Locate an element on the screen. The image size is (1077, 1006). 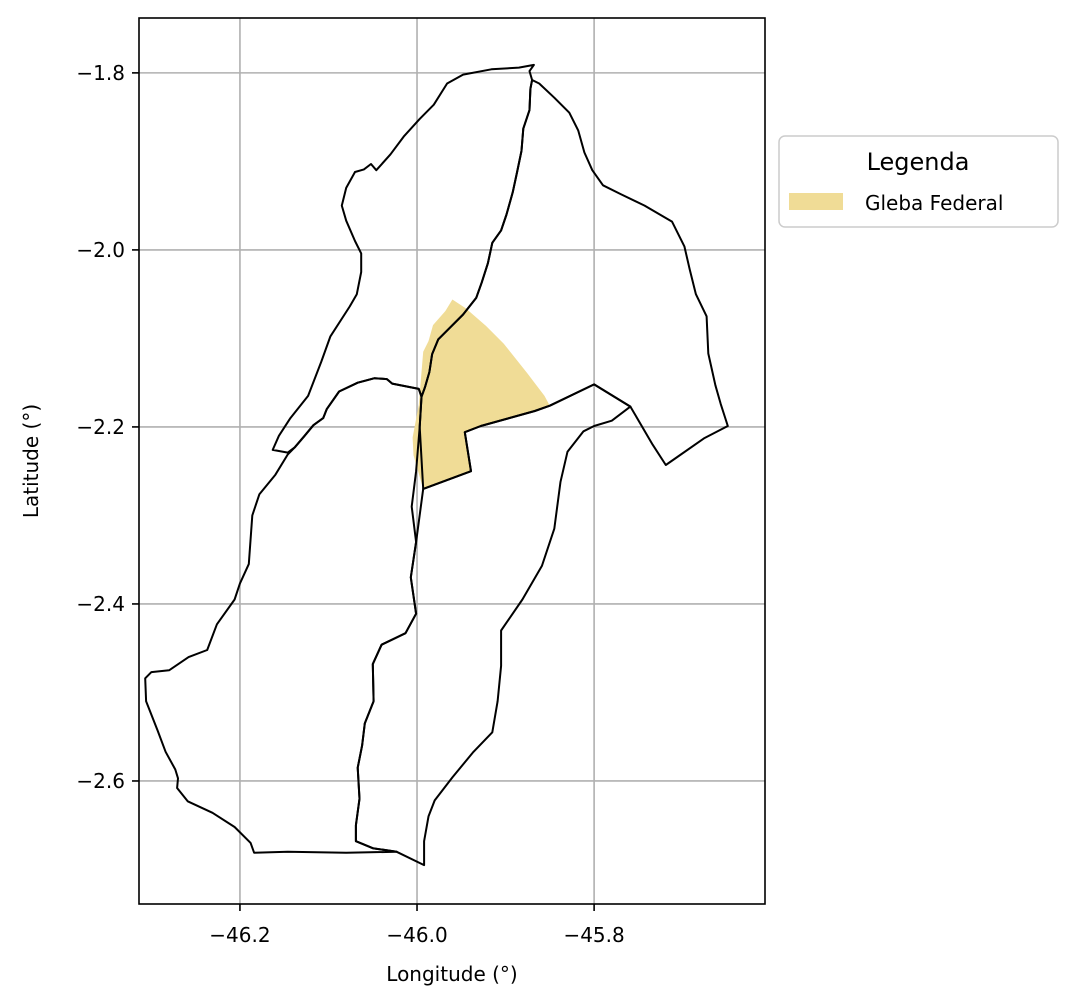
legend-title: Legenda is located at coordinates (918, 162).